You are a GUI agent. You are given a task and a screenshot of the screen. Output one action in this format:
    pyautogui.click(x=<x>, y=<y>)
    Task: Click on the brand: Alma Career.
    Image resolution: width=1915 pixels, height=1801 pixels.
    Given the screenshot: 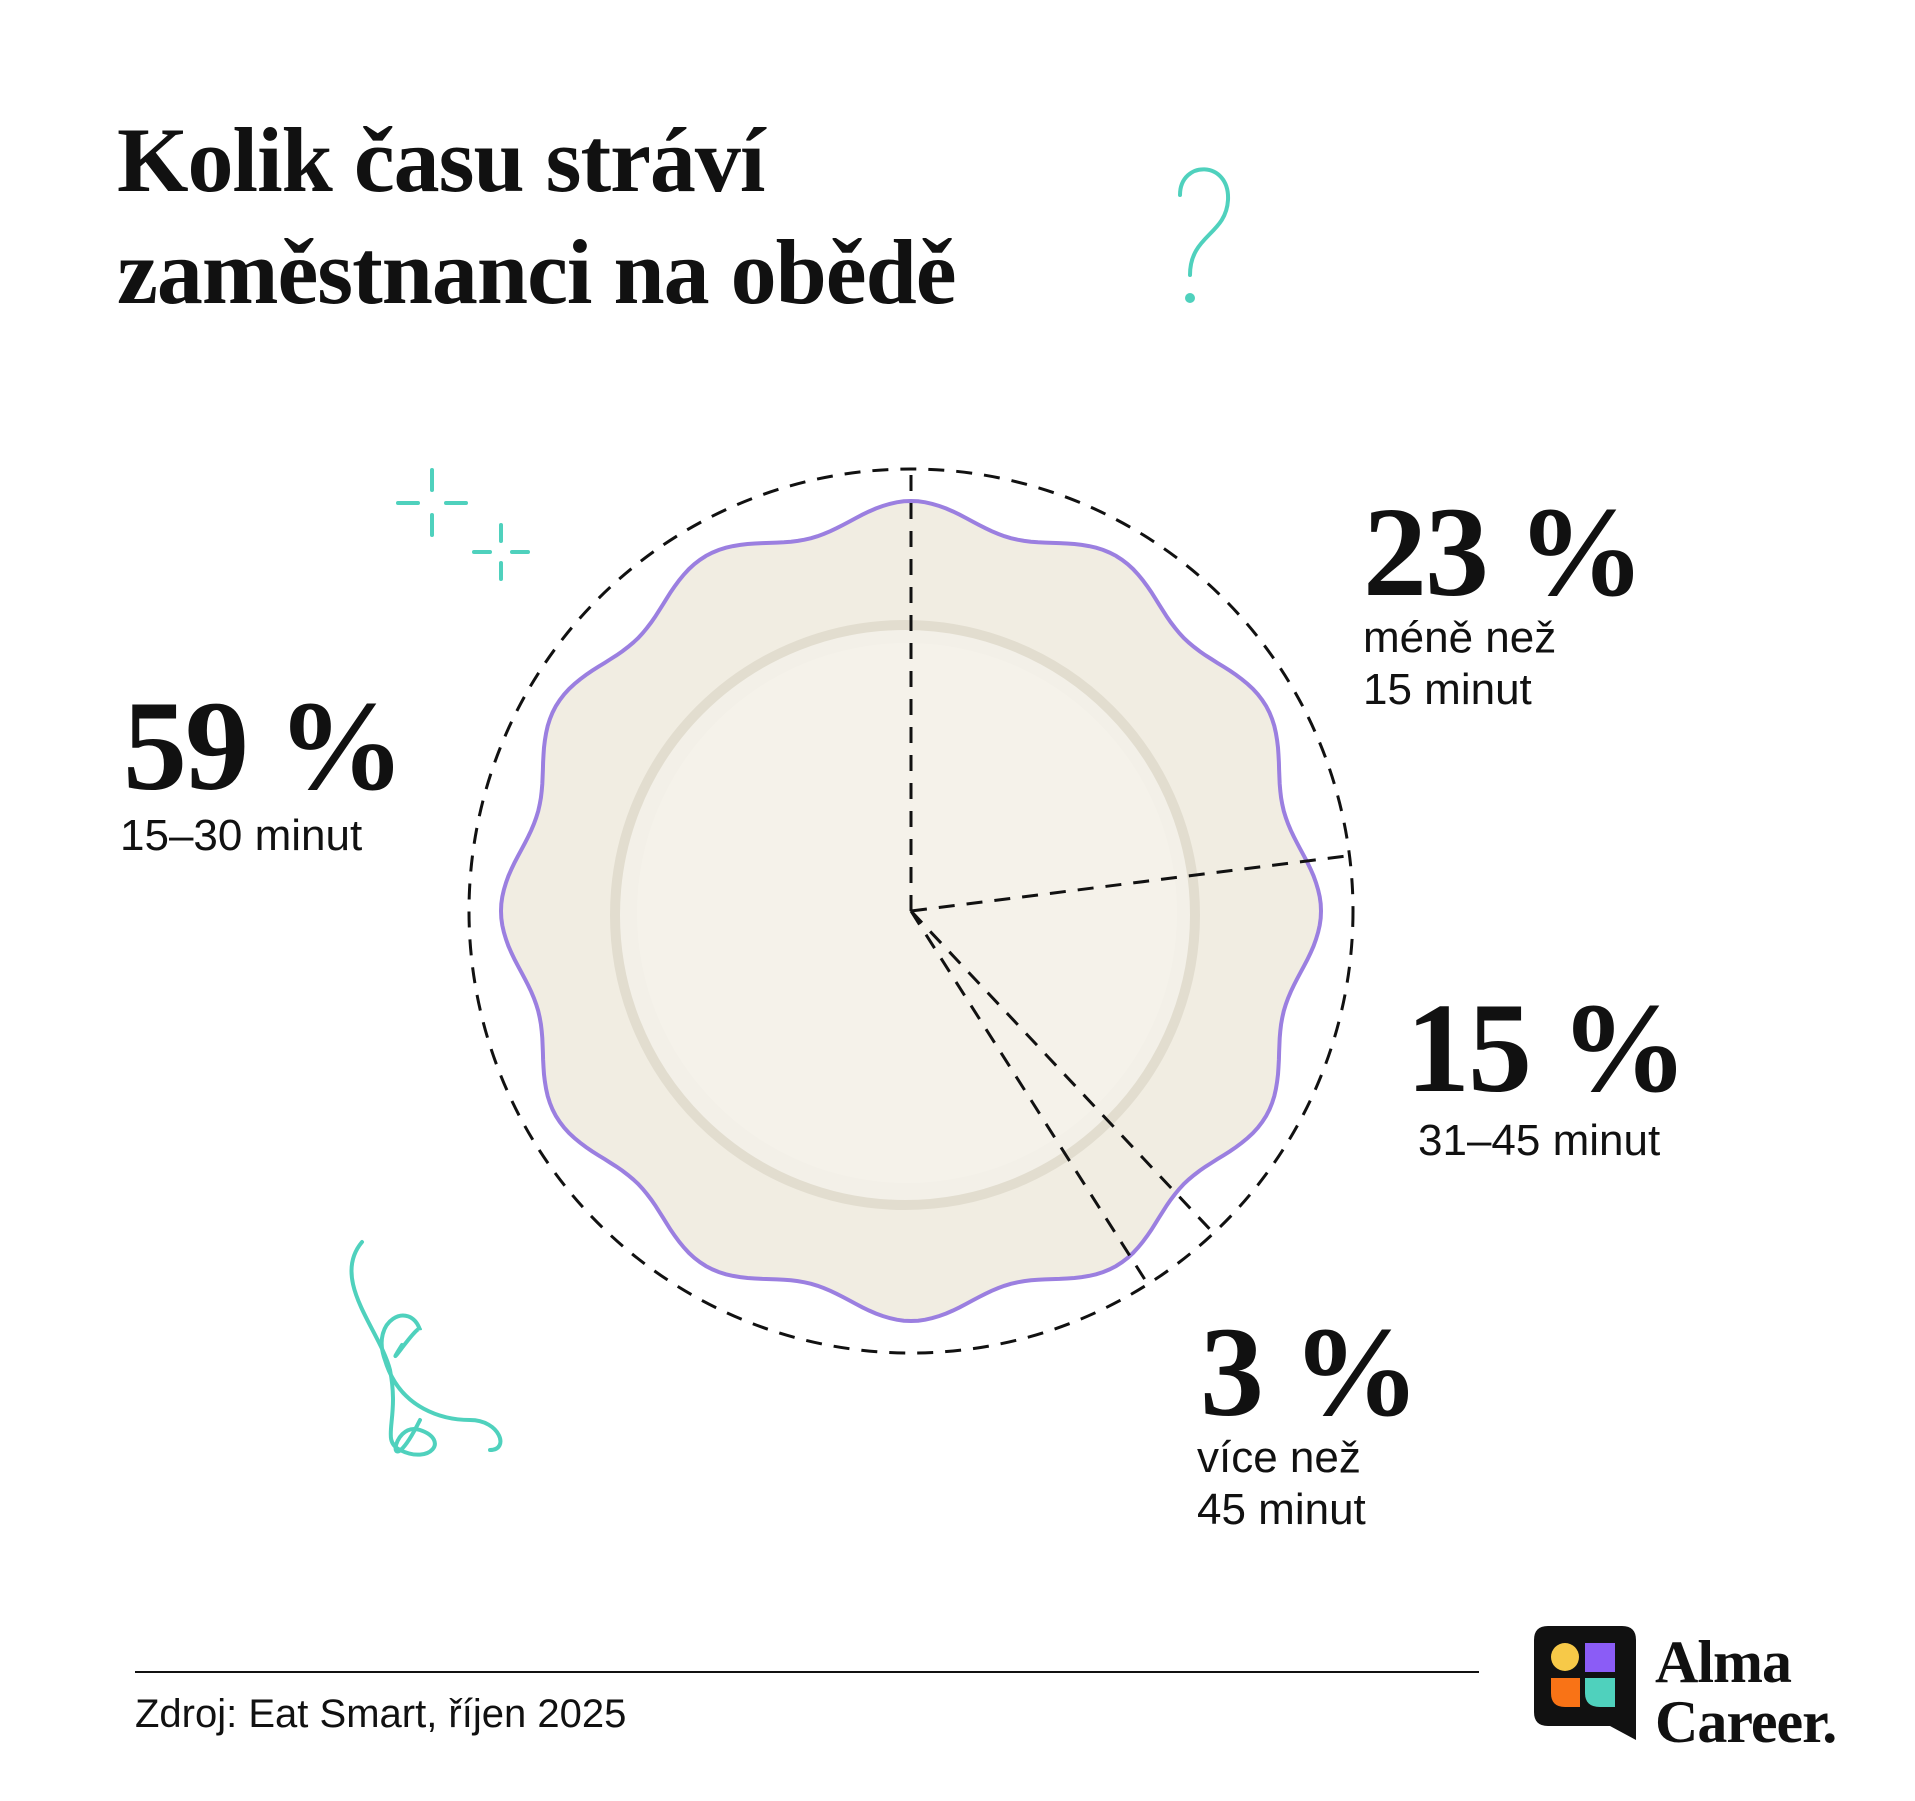 What is the action you would take?
    pyautogui.click(x=1746, y=1692)
    